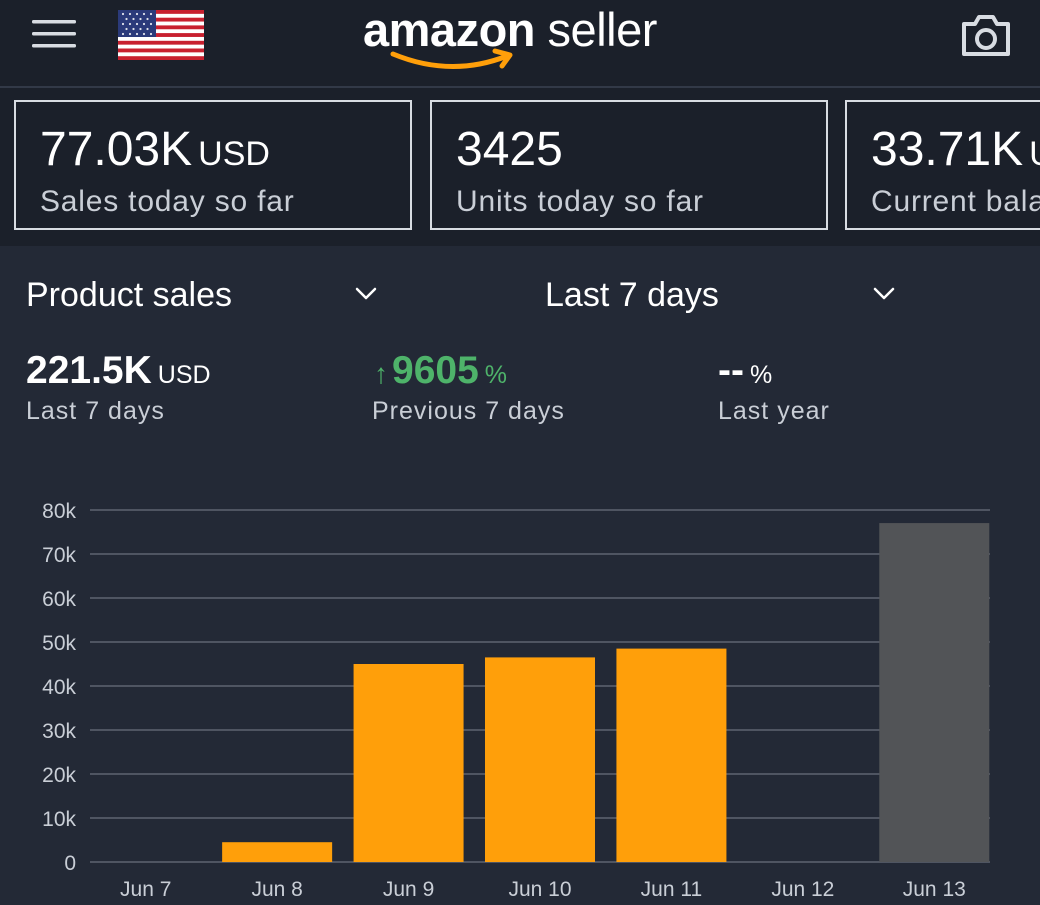 The width and height of the screenshot is (1040, 905). What do you see at coordinates (145, 889) in the screenshot?
I see `x-tick-label: Jun 7` at bounding box center [145, 889].